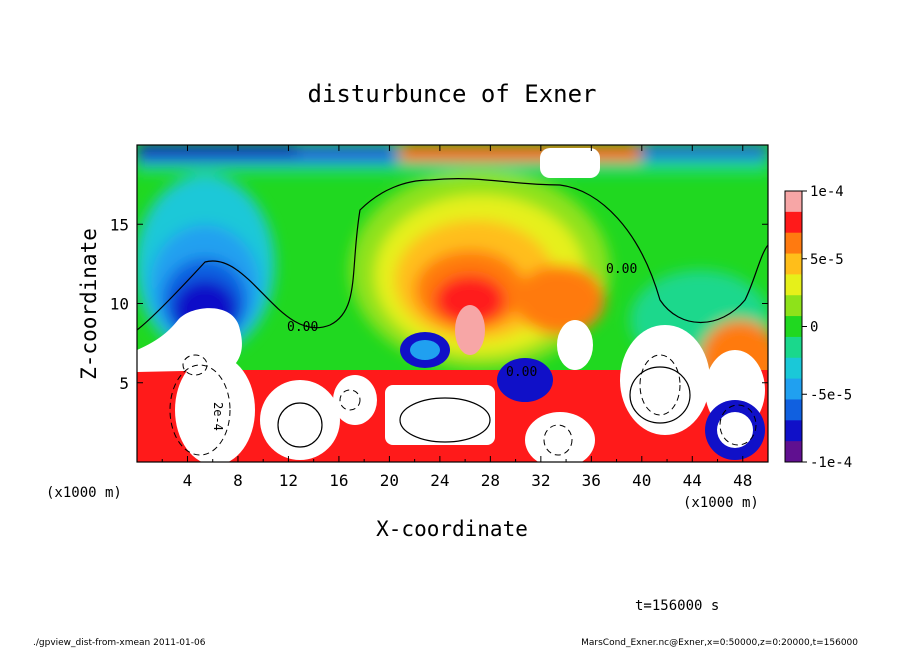  Describe the element at coordinates (742, 480) in the screenshot. I see `x-tick-label: 48` at that location.